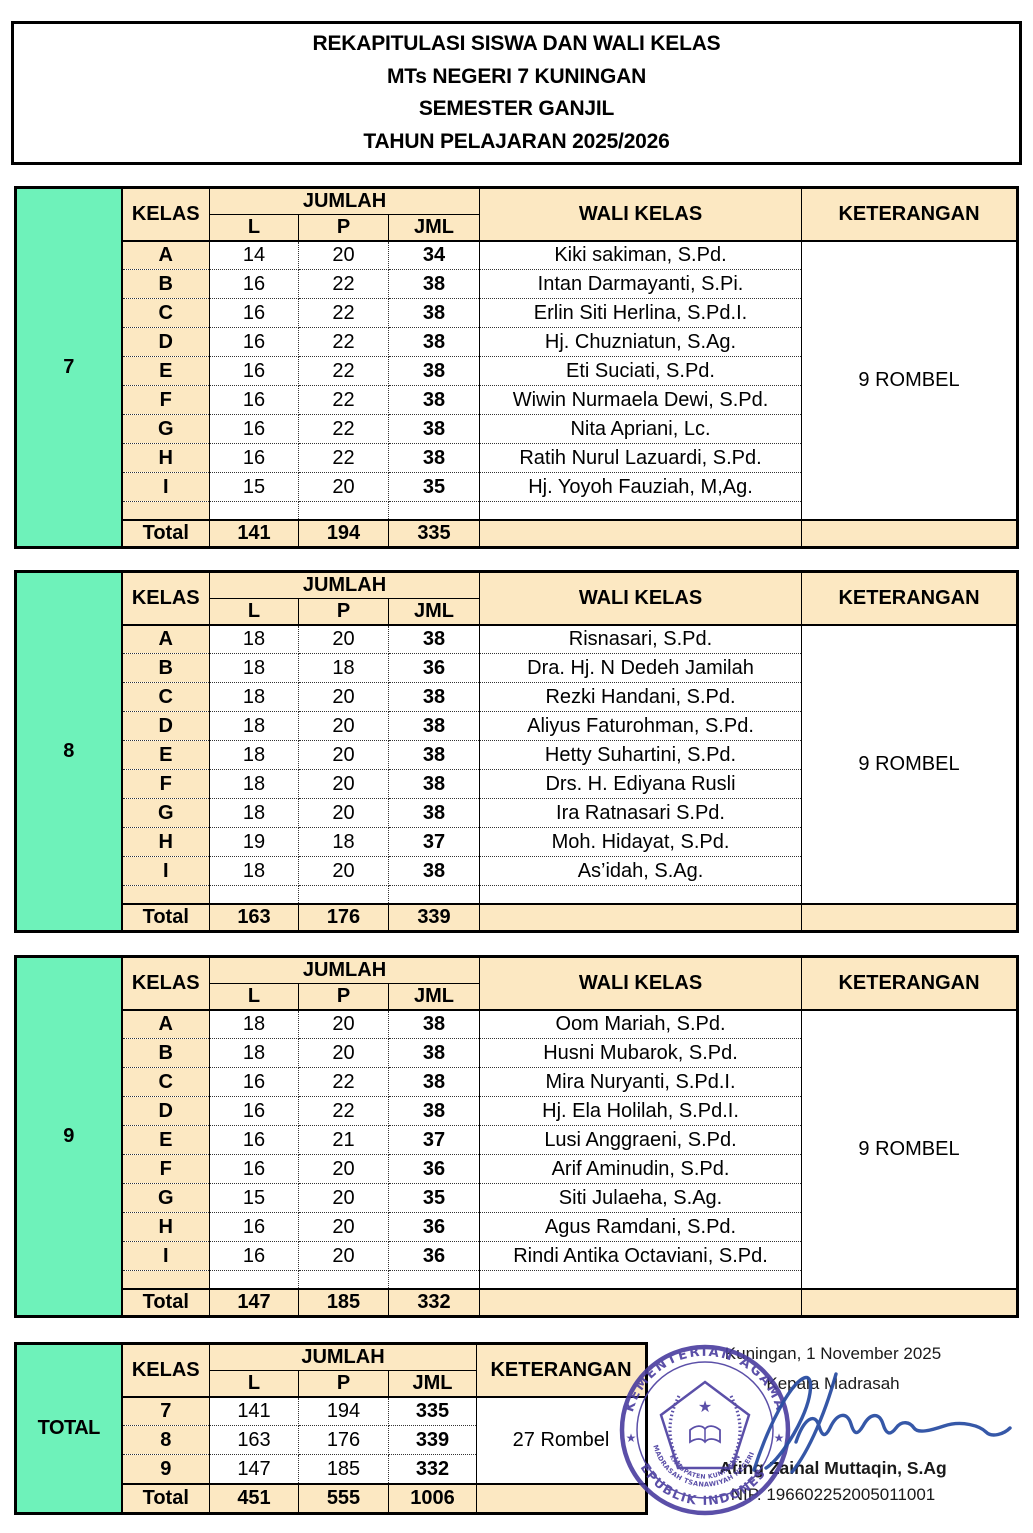 The height and width of the screenshot is (1533, 1033). I want to click on stamp-wreath-left, so click(675, 1431).